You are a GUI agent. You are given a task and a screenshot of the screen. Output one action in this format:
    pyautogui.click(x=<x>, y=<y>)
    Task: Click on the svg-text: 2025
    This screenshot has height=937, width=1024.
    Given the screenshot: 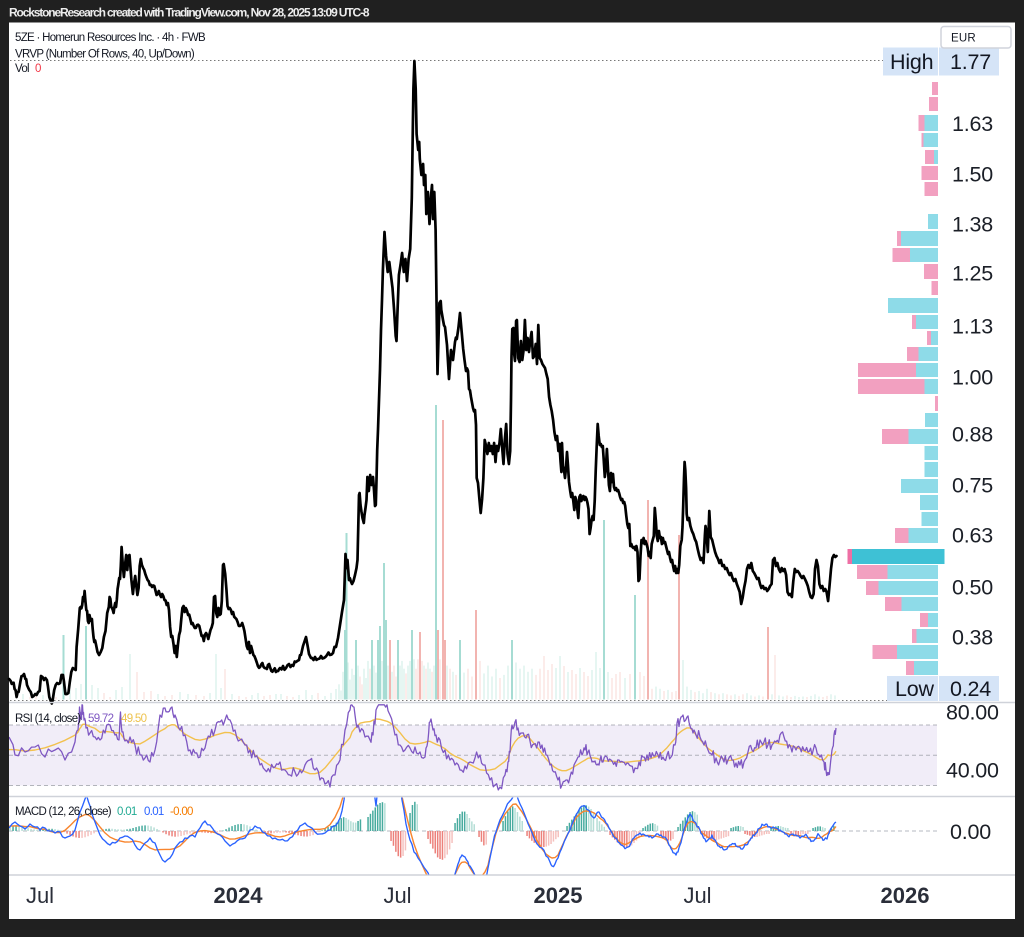 What is the action you would take?
    pyautogui.click(x=558, y=895)
    